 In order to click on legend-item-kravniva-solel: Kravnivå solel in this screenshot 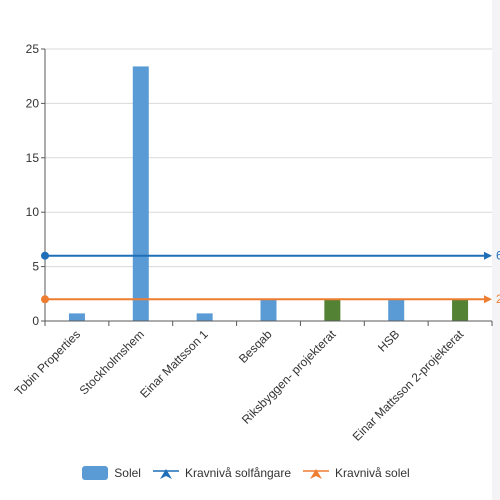, I will do `click(356, 473)`.